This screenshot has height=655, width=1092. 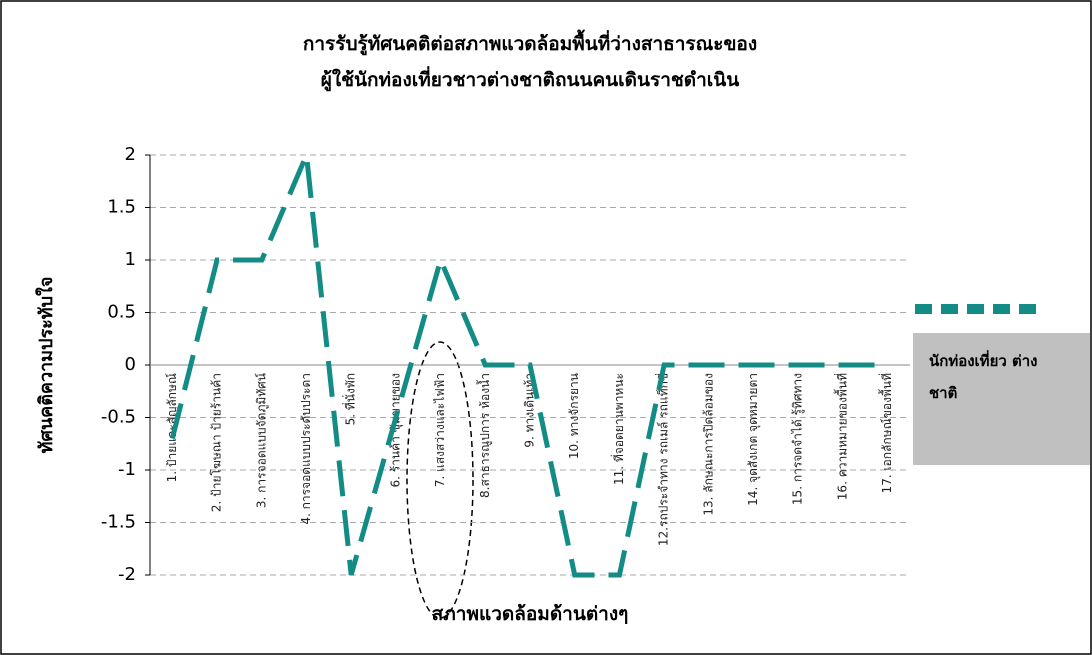 I want to click on y-tick-label: 2, so click(x=130, y=154).